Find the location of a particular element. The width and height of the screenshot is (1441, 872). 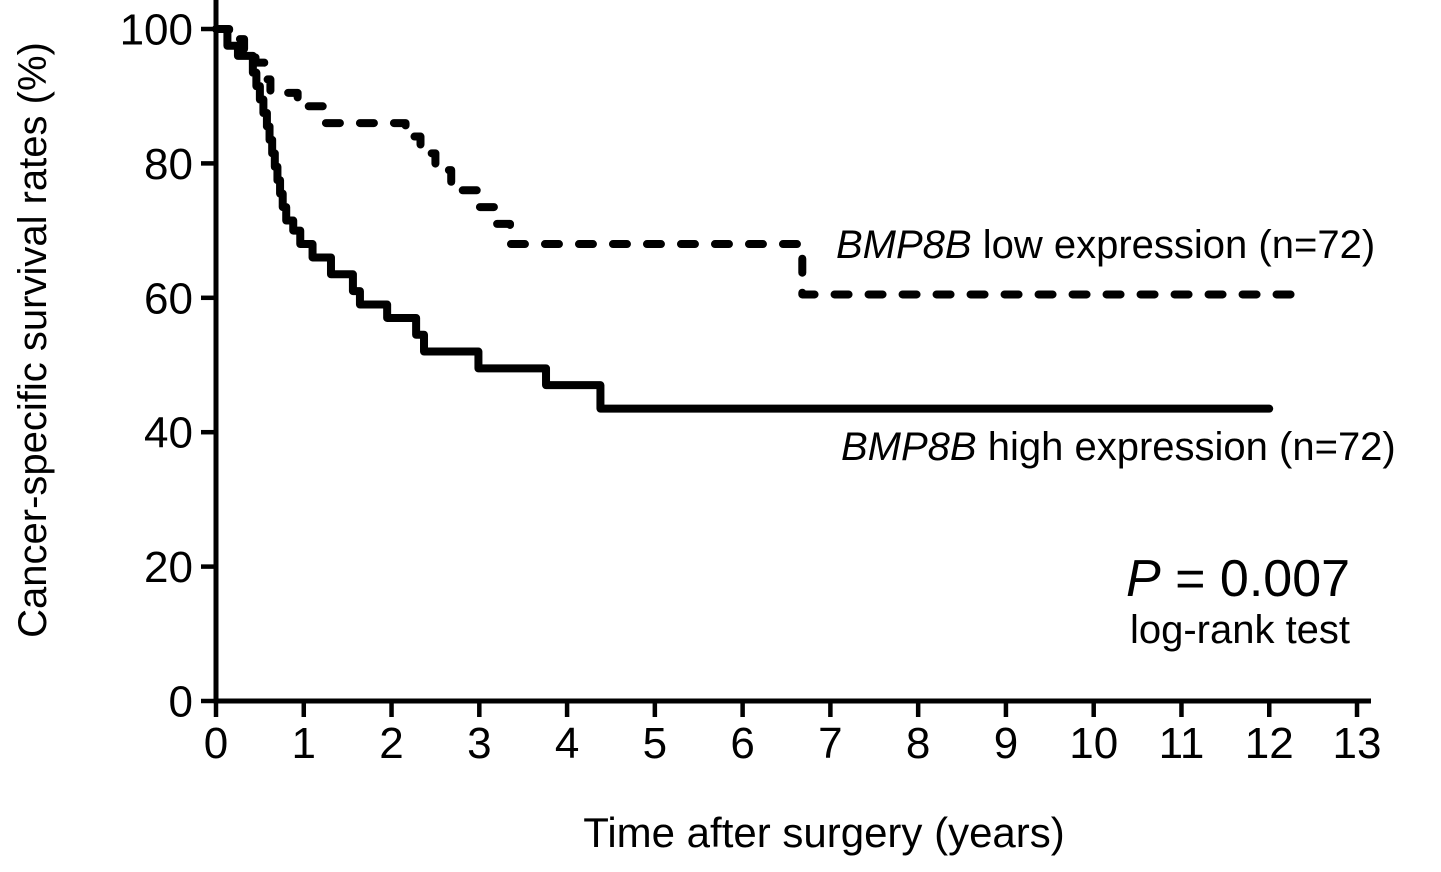

x-tick-label: 5 is located at coordinates (655, 743).